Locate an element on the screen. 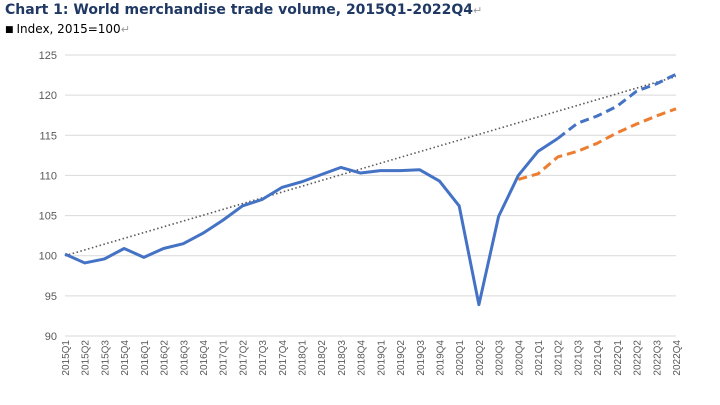 The image size is (720, 405). x-tick-label: 2020Q3 is located at coordinates (500, 358).